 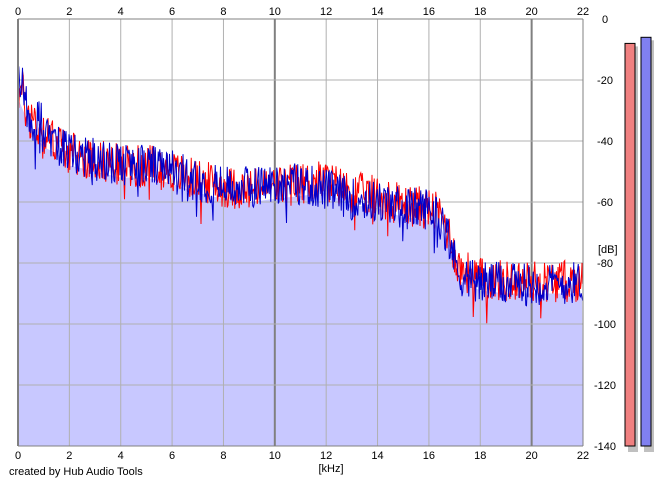 What do you see at coordinates (532, 12) in the screenshot?
I see `x-tick-label-top: 20` at bounding box center [532, 12].